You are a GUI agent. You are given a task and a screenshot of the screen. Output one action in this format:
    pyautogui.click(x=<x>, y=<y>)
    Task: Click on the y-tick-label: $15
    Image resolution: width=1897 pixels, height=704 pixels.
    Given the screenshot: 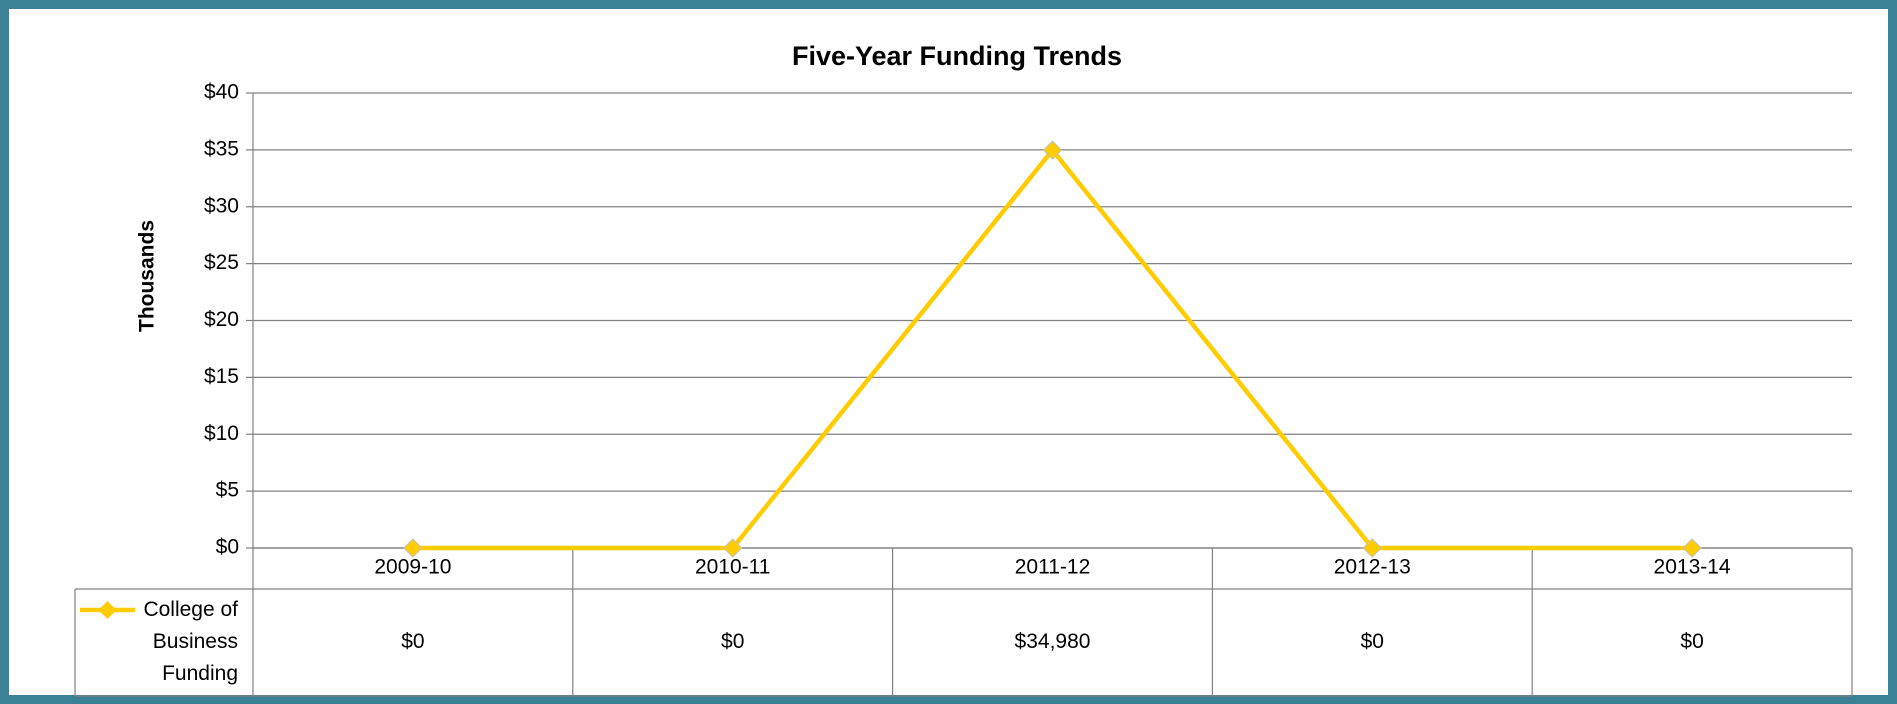 What is the action you would take?
    pyautogui.click(x=221, y=376)
    